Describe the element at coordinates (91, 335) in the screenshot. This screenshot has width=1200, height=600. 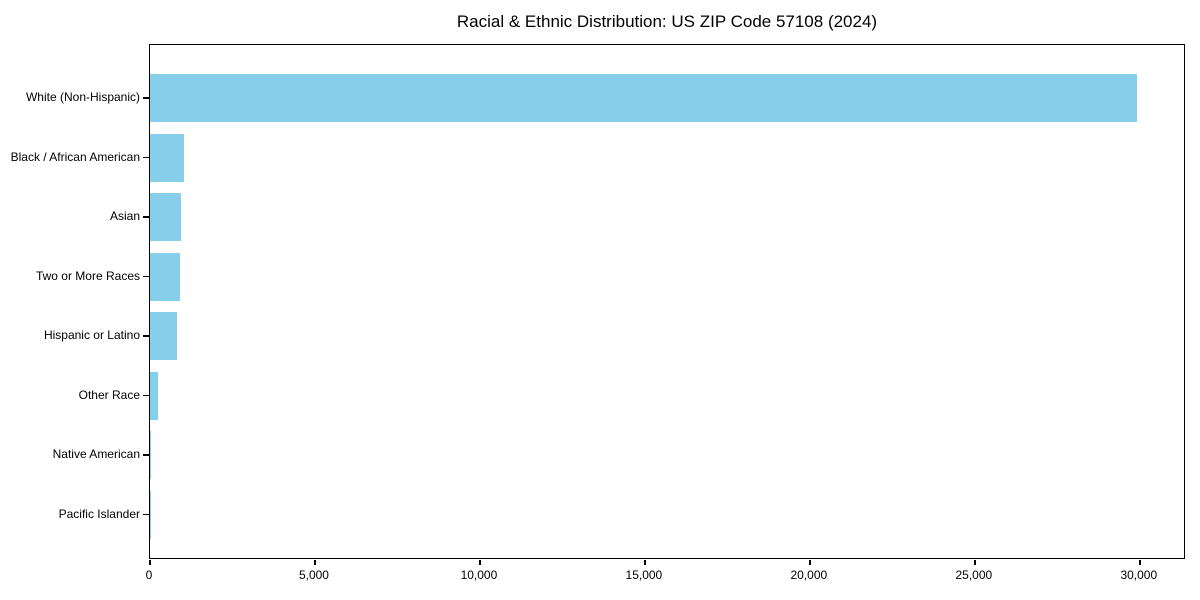
I see `y-axis-category-label: Hispanic or Latino` at that location.